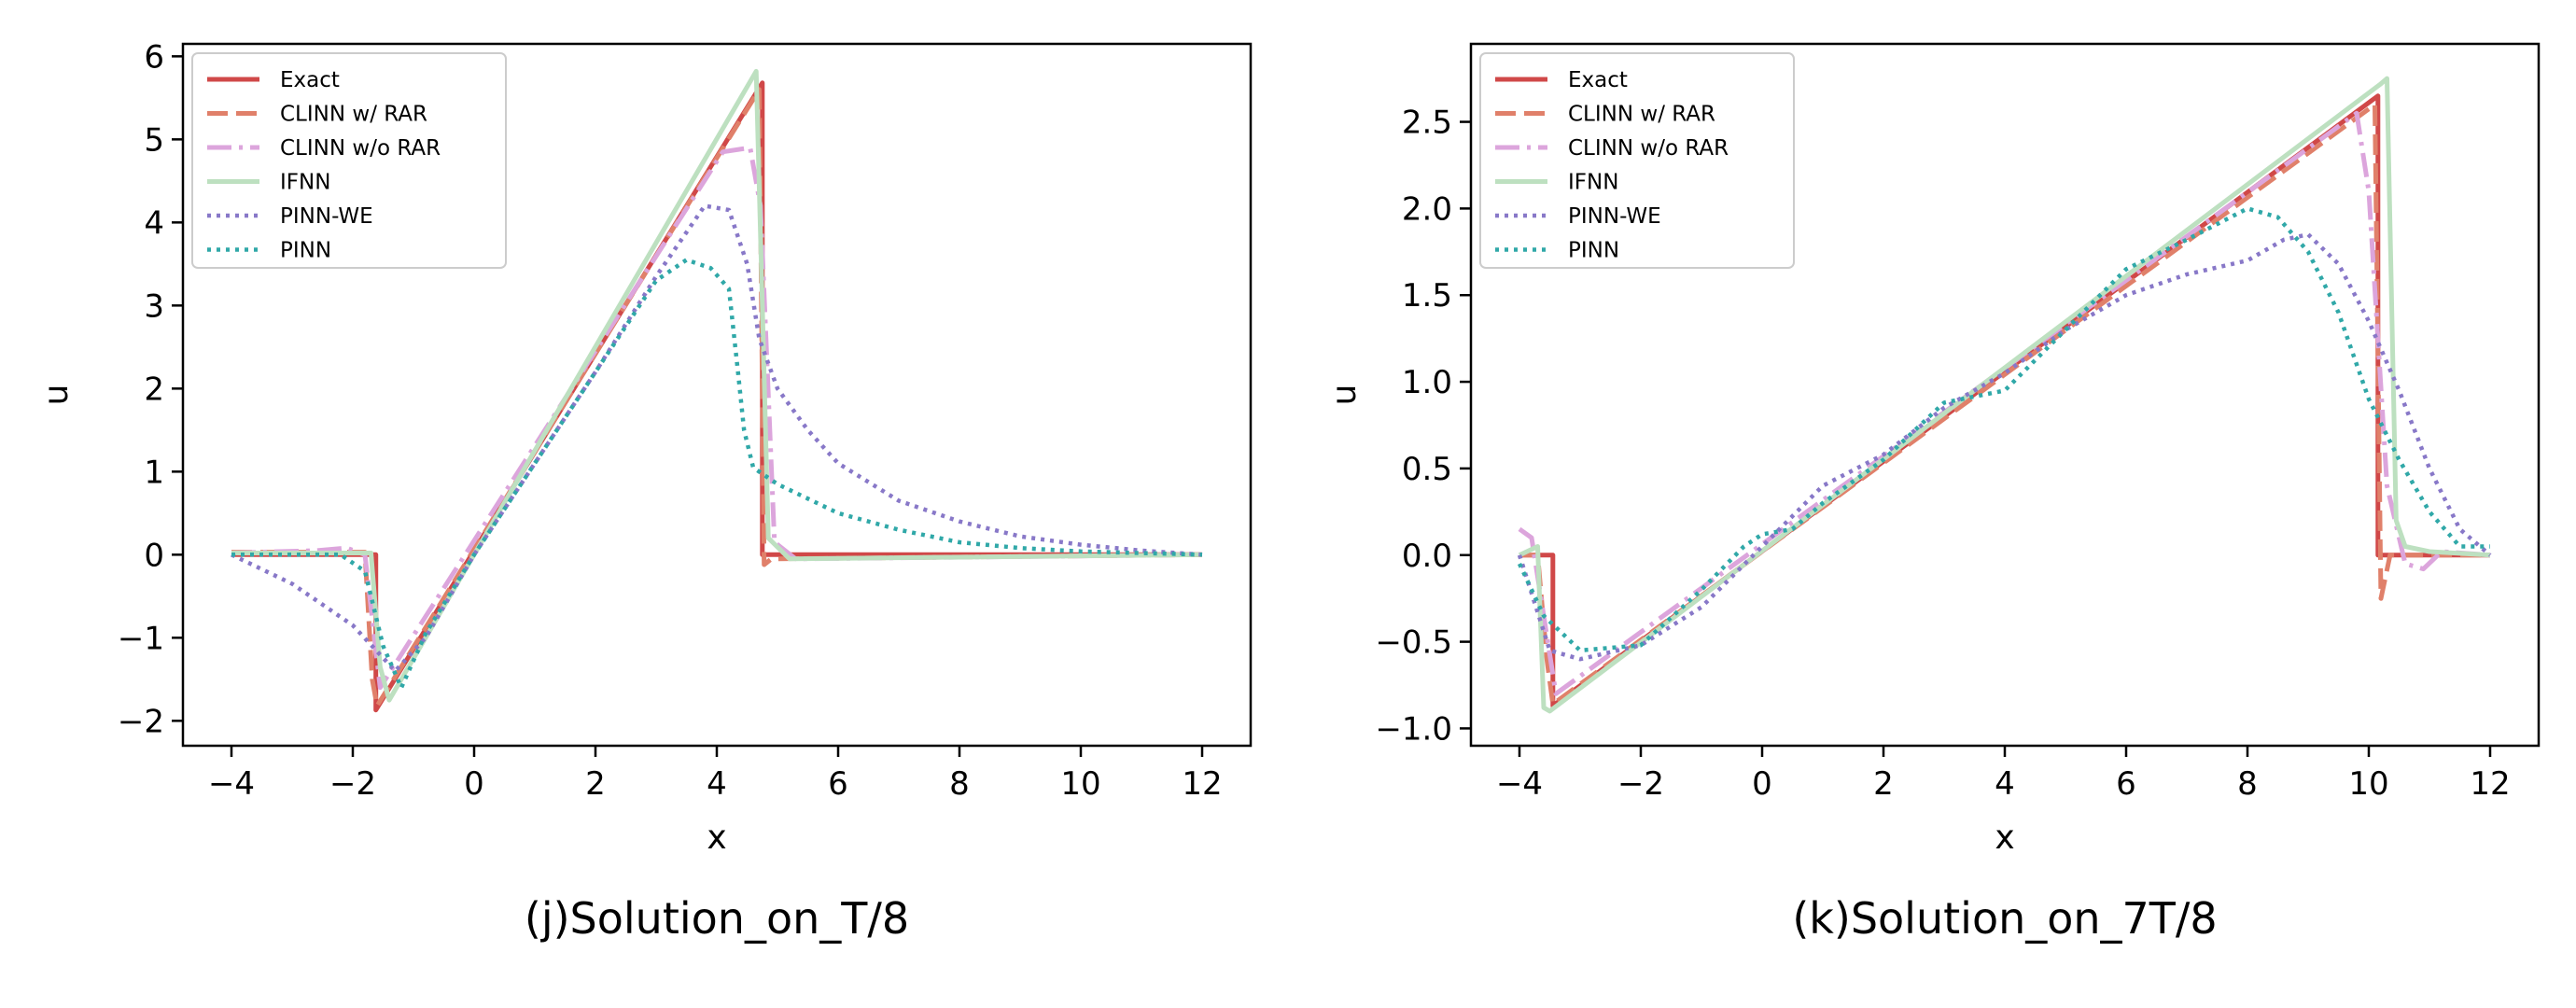  Describe the element at coordinates (1427, 556) in the screenshot. I see `y-tick-label: 0.0` at that location.